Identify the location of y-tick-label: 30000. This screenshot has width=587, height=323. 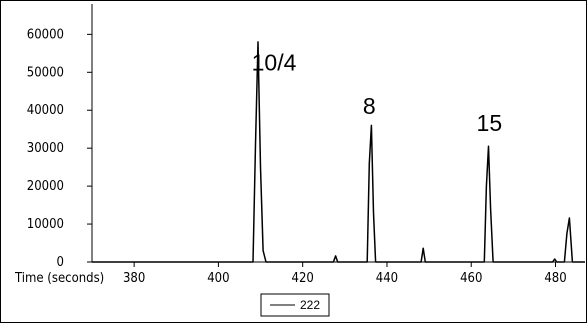
(45, 148).